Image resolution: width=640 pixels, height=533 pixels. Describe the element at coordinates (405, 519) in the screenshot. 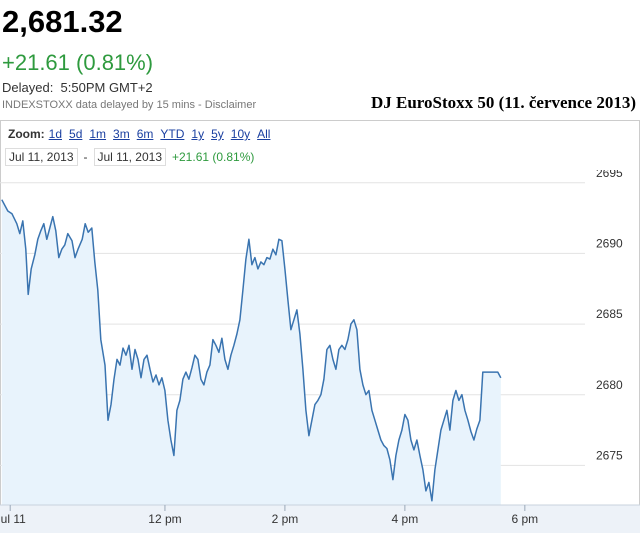

I see `x-tick-label: 4 pm` at that location.